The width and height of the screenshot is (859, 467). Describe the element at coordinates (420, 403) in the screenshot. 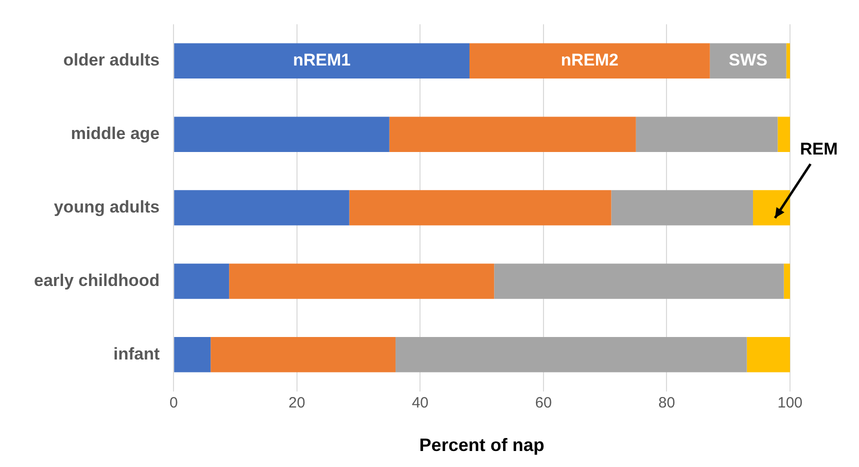

I see `x-tick-label: 40` at that location.